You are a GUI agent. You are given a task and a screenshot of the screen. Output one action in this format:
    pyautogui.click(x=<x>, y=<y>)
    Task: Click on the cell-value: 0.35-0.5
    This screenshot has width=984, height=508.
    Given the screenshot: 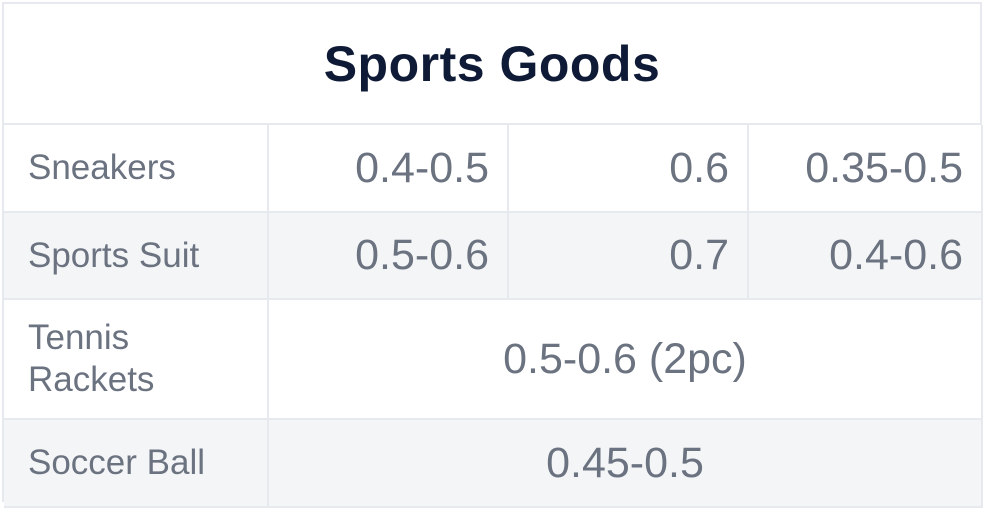 What is the action you would take?
    pyautogui.click(x=865, y=169)
    